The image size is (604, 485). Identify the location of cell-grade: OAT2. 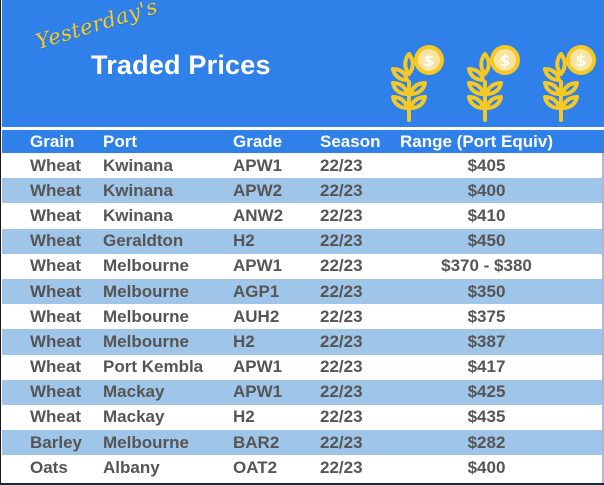
(255, 467).